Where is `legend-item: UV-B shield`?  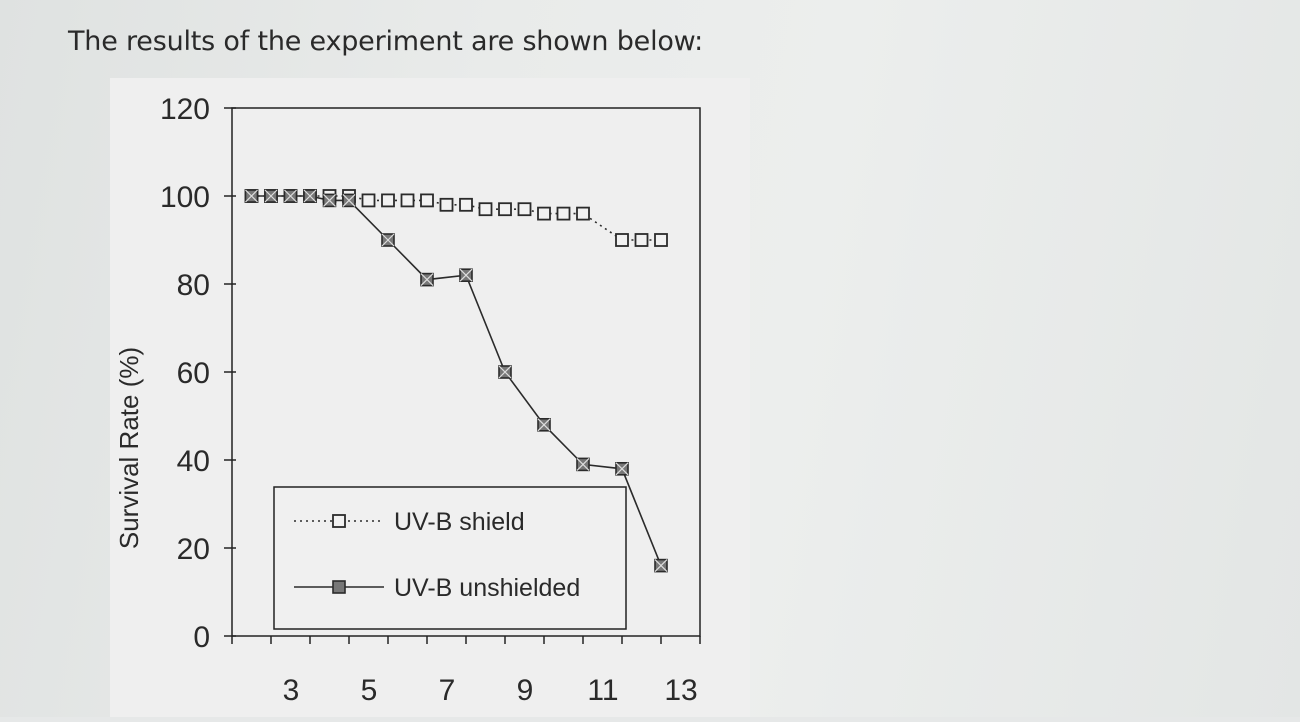 legend-item: UV-B shield is located at coordinates (409, 522).